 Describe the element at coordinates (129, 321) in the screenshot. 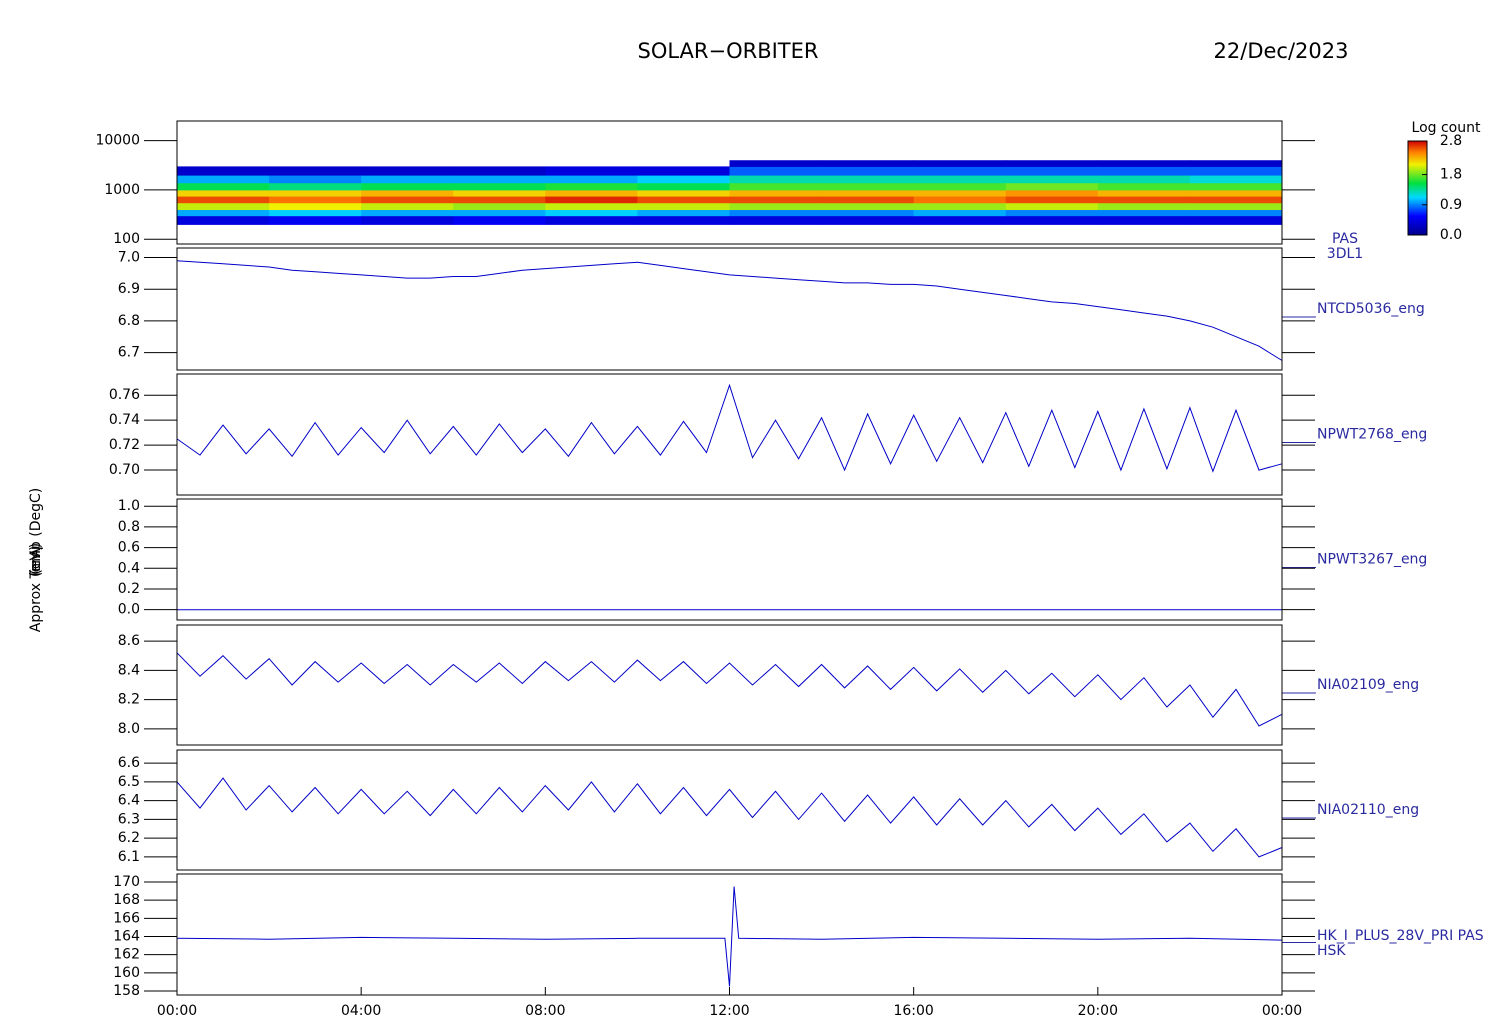

I see `y-tick-label: 6.8` at that location.